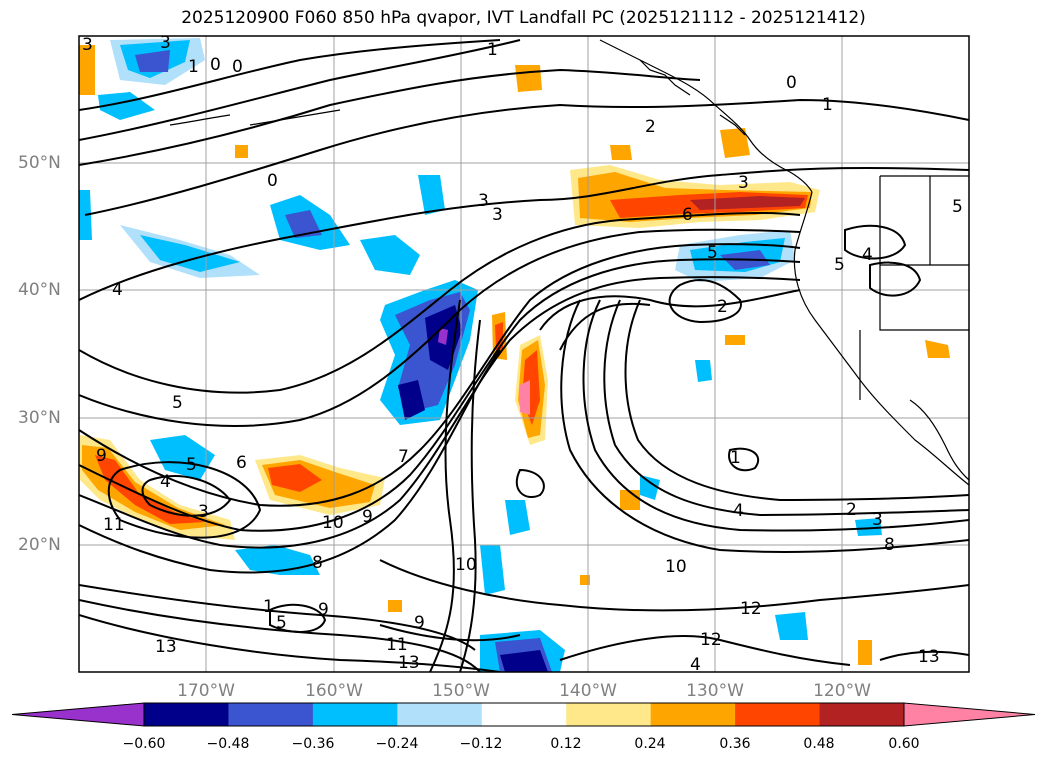  I want to click on colorbar-tick: 0.24, so click(650, 744).